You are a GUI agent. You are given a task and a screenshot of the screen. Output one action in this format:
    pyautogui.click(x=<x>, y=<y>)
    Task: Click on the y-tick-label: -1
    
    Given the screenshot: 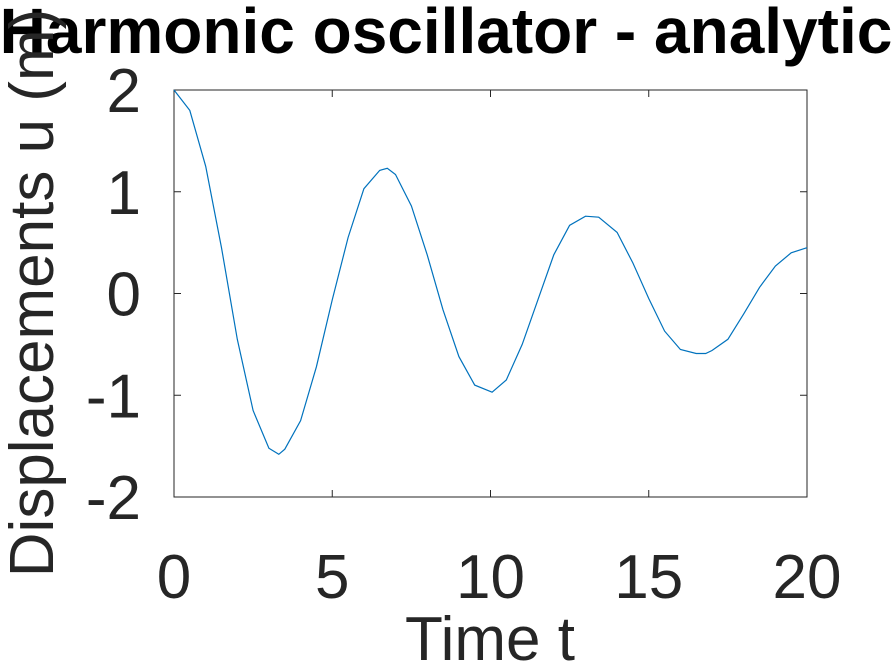 What is the action you would take?
    pyautogui.click(x=113, y=396)
    